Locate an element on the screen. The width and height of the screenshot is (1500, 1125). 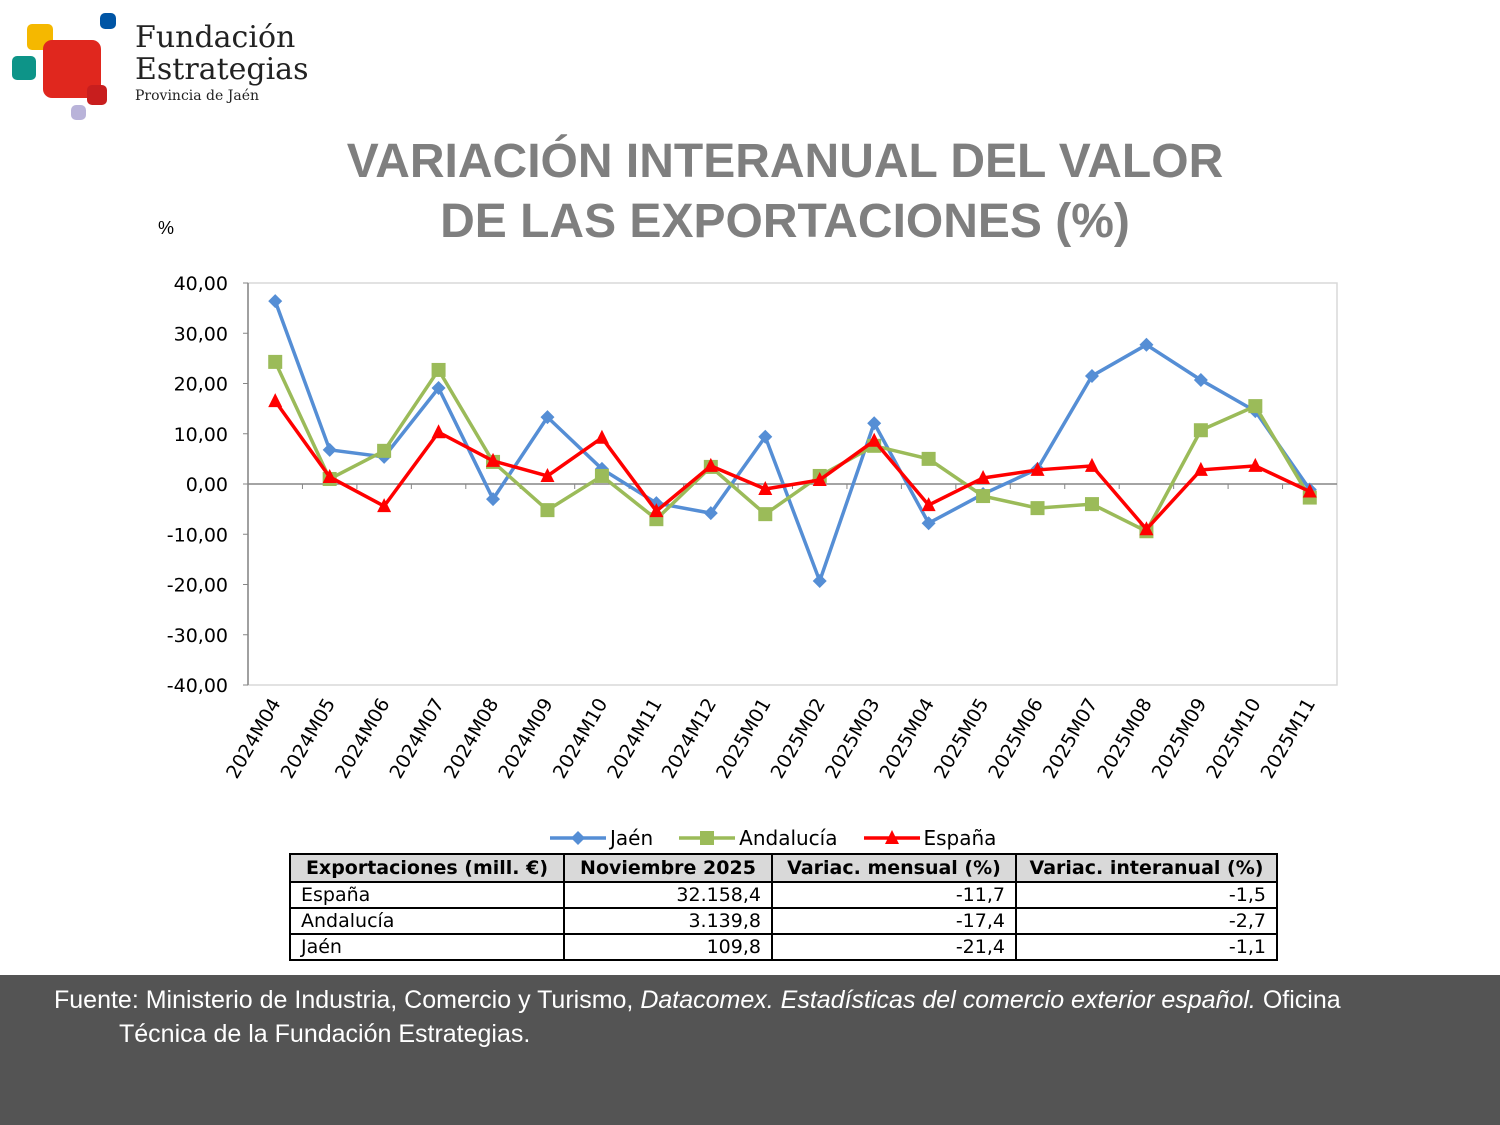
x-tick-label: 2024M10 is located at coordinates (581, 739).